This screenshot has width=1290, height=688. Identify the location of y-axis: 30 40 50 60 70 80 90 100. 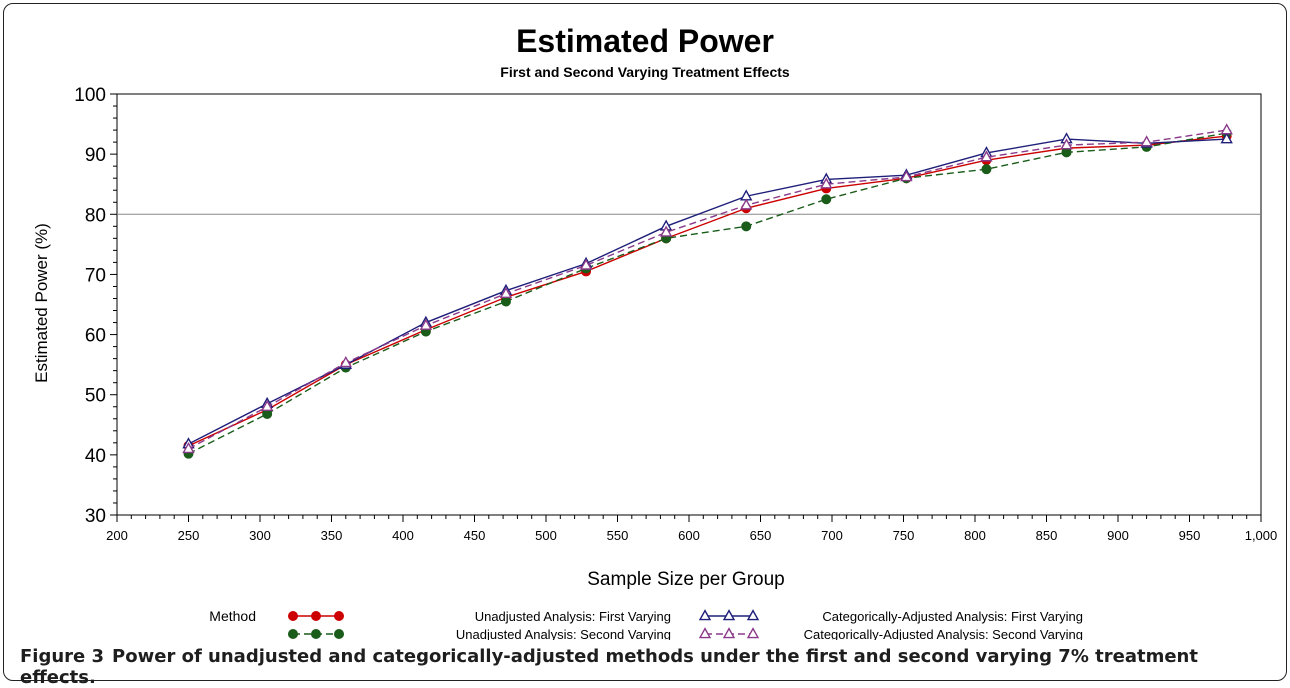
(95, 306).